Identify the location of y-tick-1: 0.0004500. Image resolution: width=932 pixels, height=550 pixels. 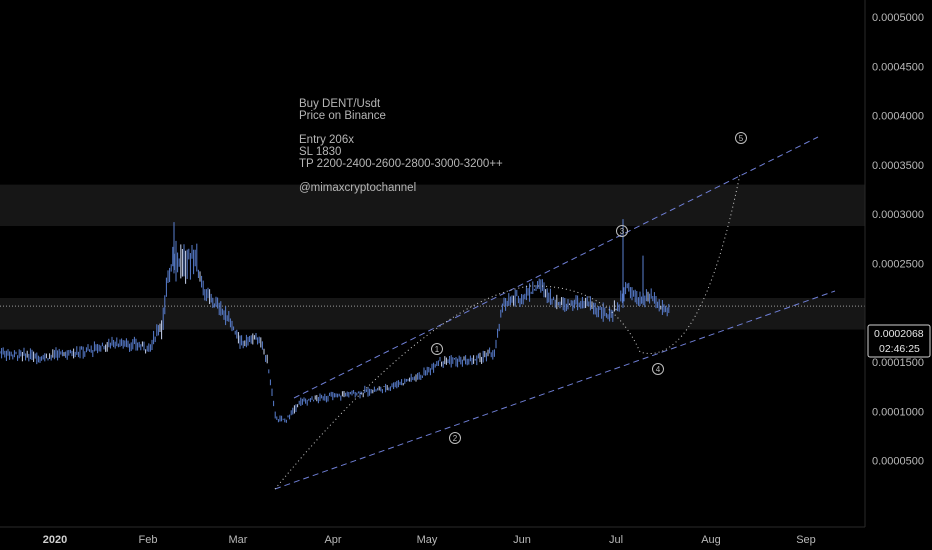
(898, 67).